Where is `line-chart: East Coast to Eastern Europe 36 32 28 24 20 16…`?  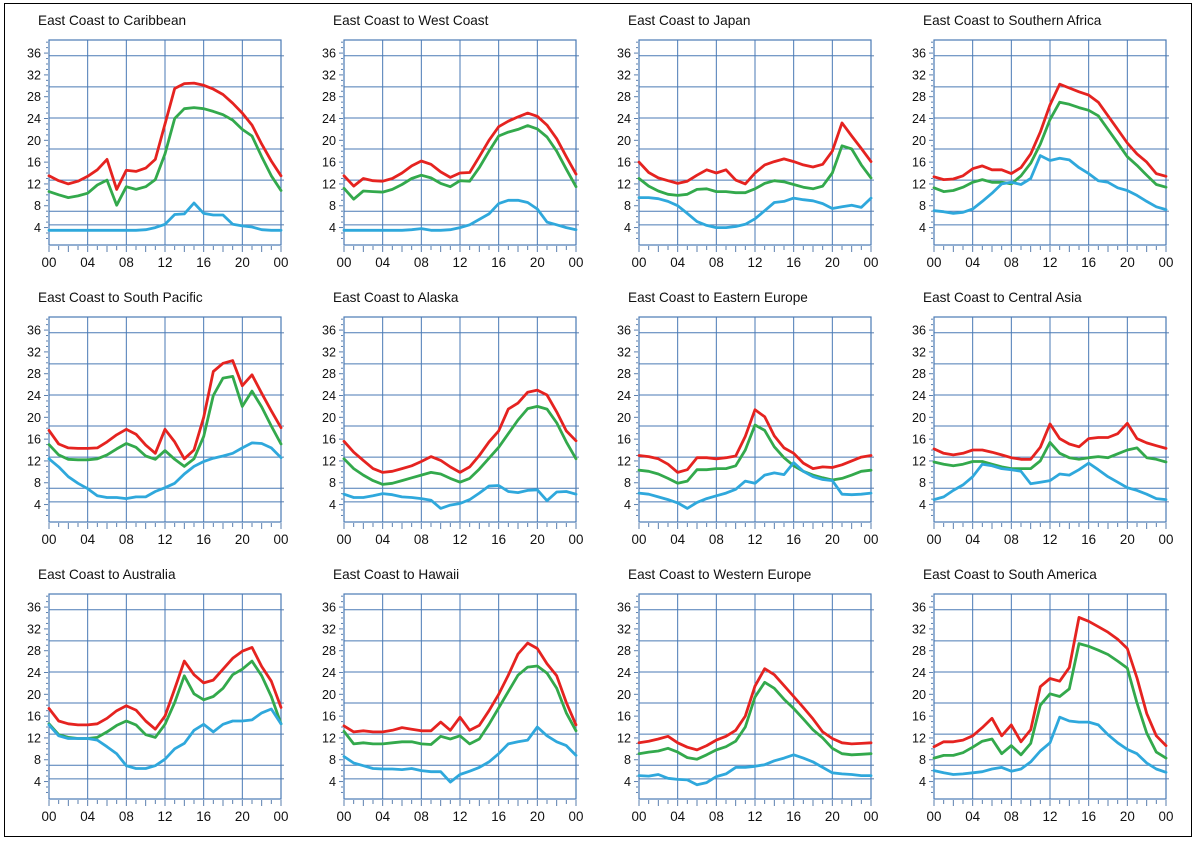 line-chart: East Coast to Eastern Europe 36 32 28 24 20 16… is located at coordinates (747, 418).